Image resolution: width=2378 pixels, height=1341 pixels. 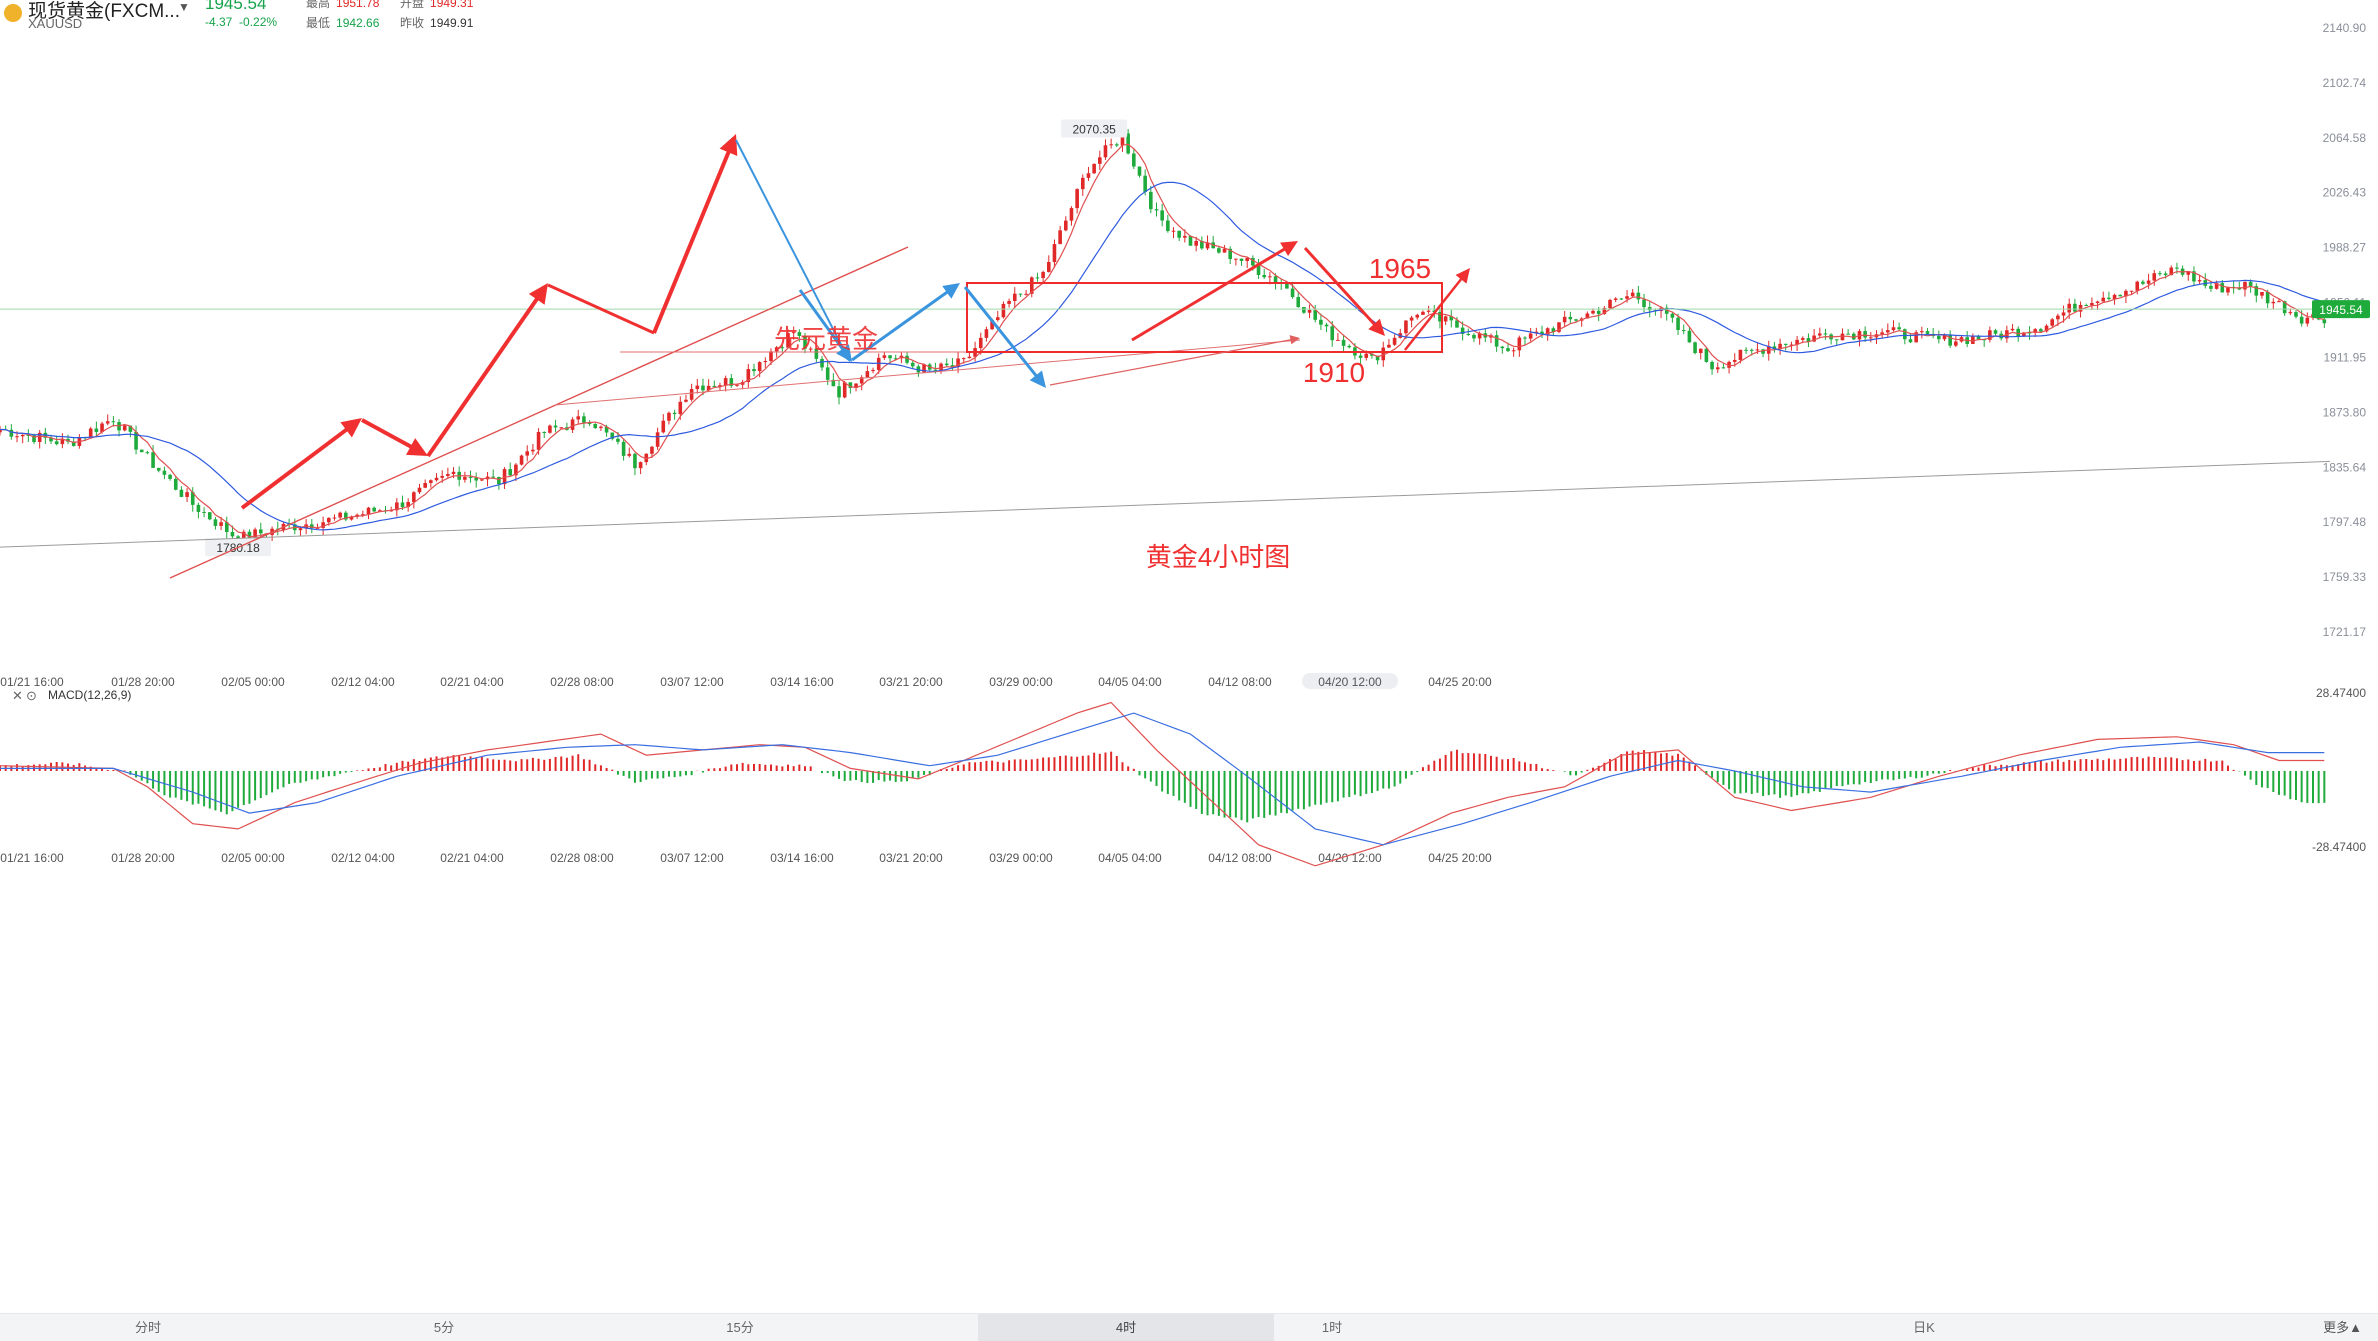 What do you see at coordinates (147, 1327) in the screenshot?
I see `tab-0: 分时` at bounding box center [147, 1327].